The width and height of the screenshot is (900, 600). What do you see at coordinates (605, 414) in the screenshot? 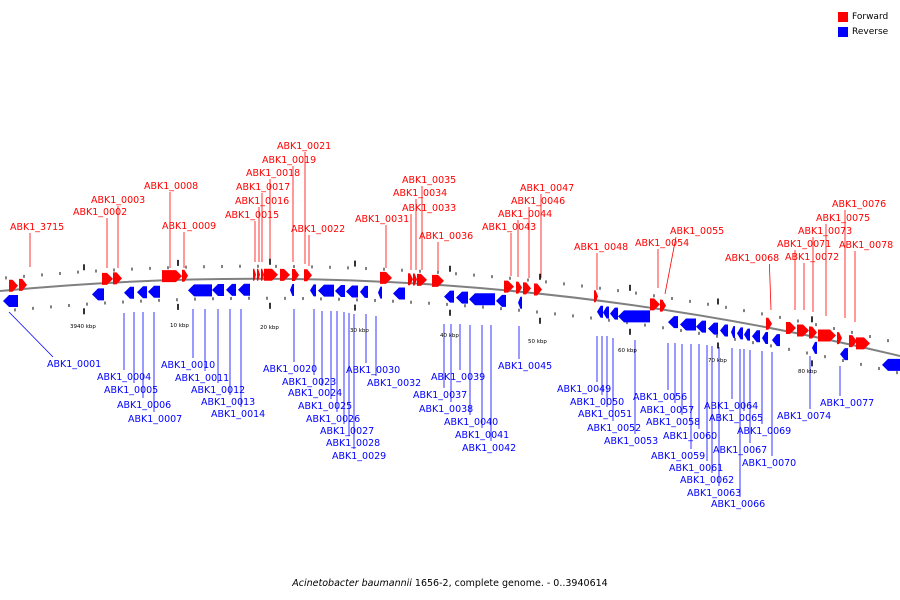
I see `reverse-gene-label: ABK1_0051` at bounding box center [605, 414].